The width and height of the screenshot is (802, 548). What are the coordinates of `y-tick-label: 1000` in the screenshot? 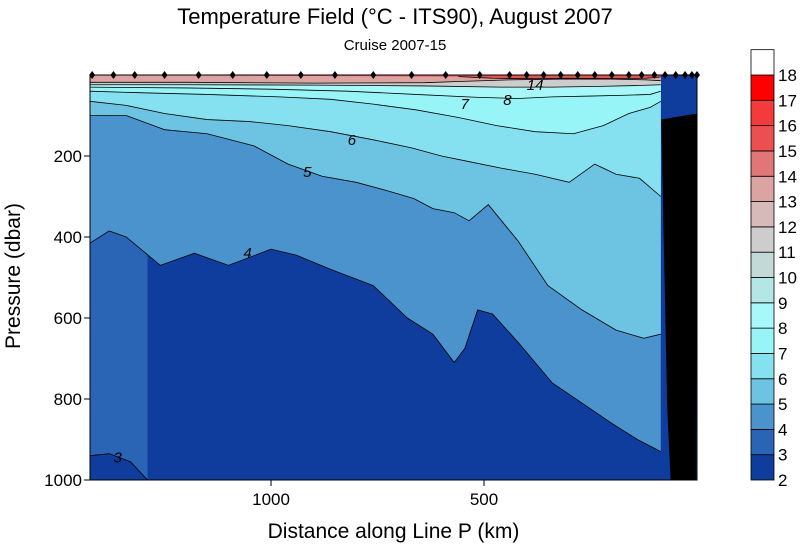 It's located at (63, 480).